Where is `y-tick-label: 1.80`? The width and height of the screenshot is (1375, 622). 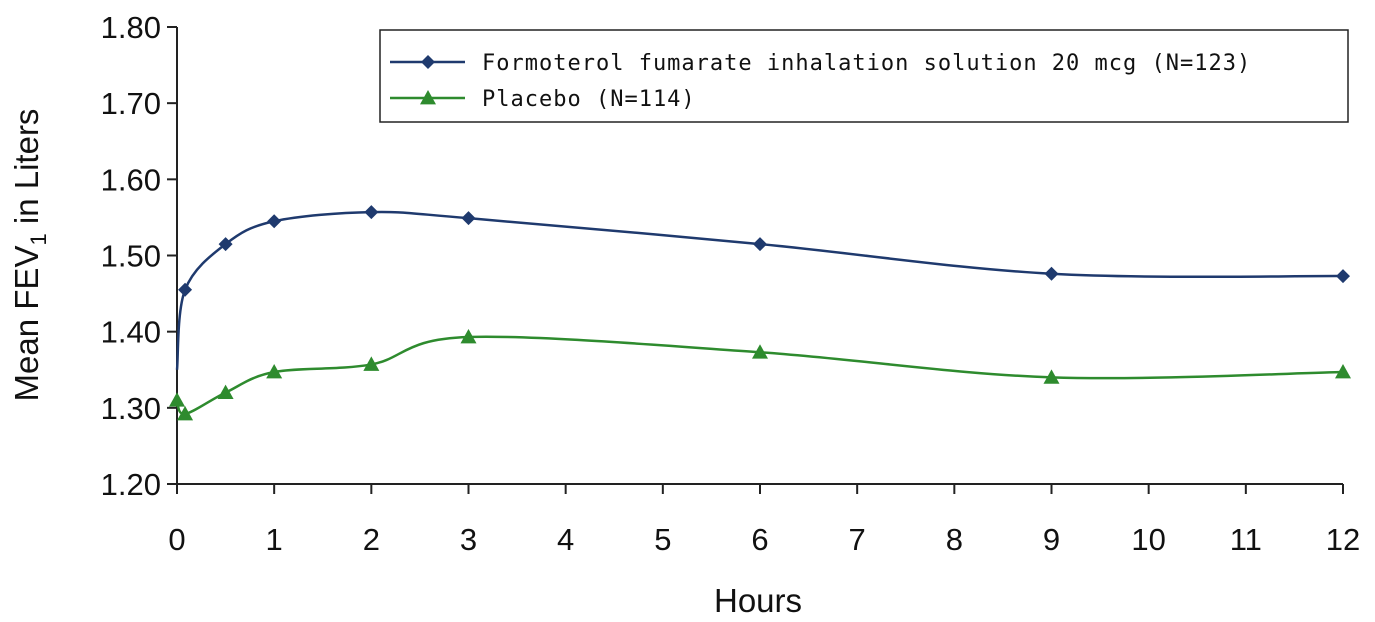 y-tick-label: 1.80 is located at coordinates (131, 27).